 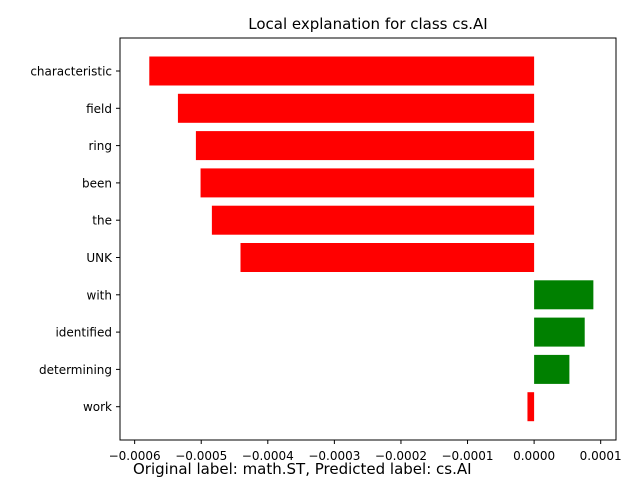 I want to click on y-tick-label: field, so click(x=99, y=109).